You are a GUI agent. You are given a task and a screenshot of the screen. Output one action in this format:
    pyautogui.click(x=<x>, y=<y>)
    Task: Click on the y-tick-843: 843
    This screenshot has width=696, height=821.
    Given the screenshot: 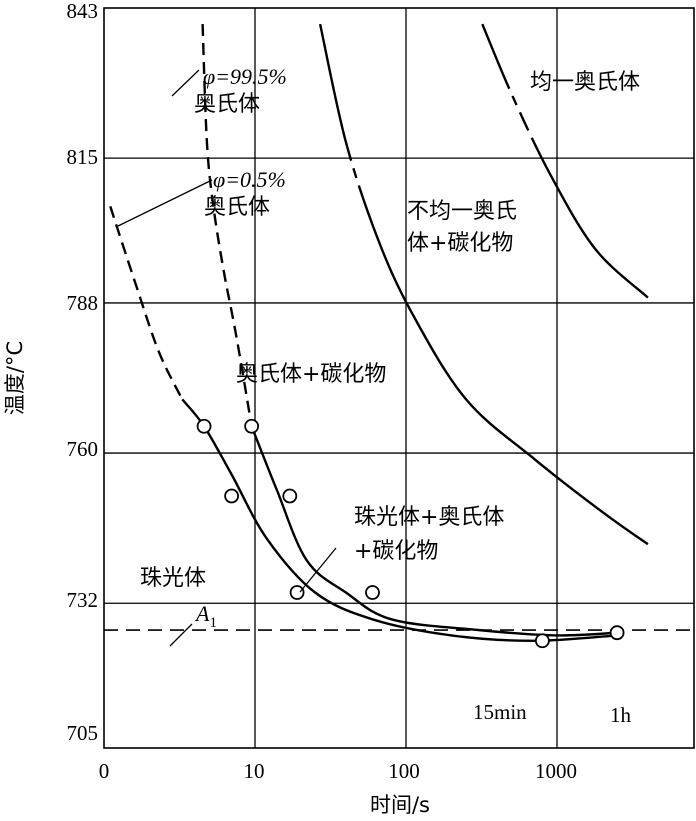 What is the action you would take?
    pyautogui.click(x=83, y=11)
    